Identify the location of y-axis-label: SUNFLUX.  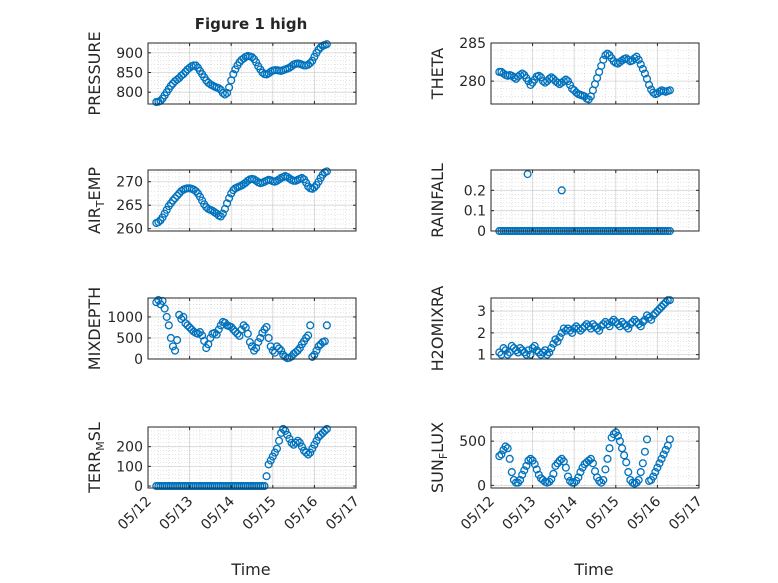
(439, 457).